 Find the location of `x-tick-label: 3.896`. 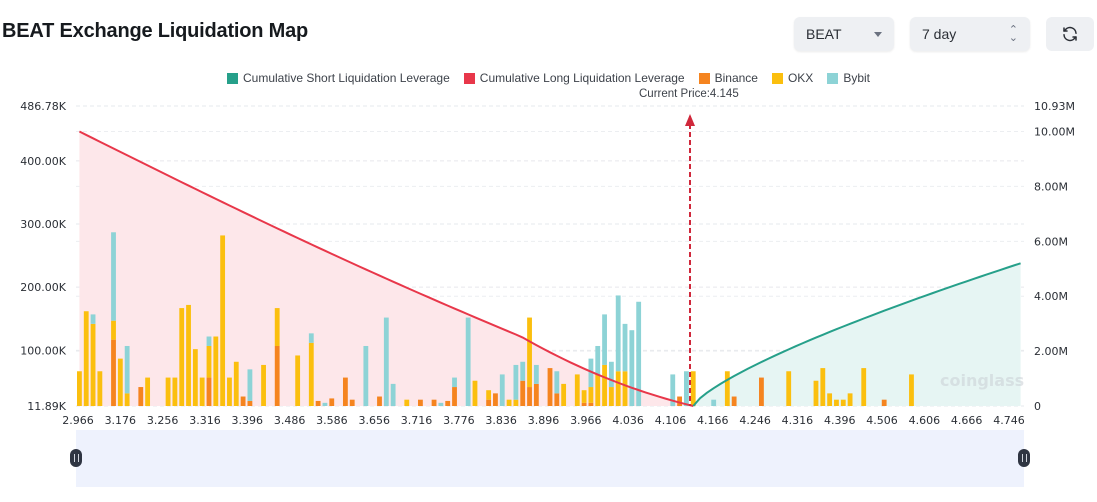

x-tick-label: 3.896 is located at coordinates (544, 420).